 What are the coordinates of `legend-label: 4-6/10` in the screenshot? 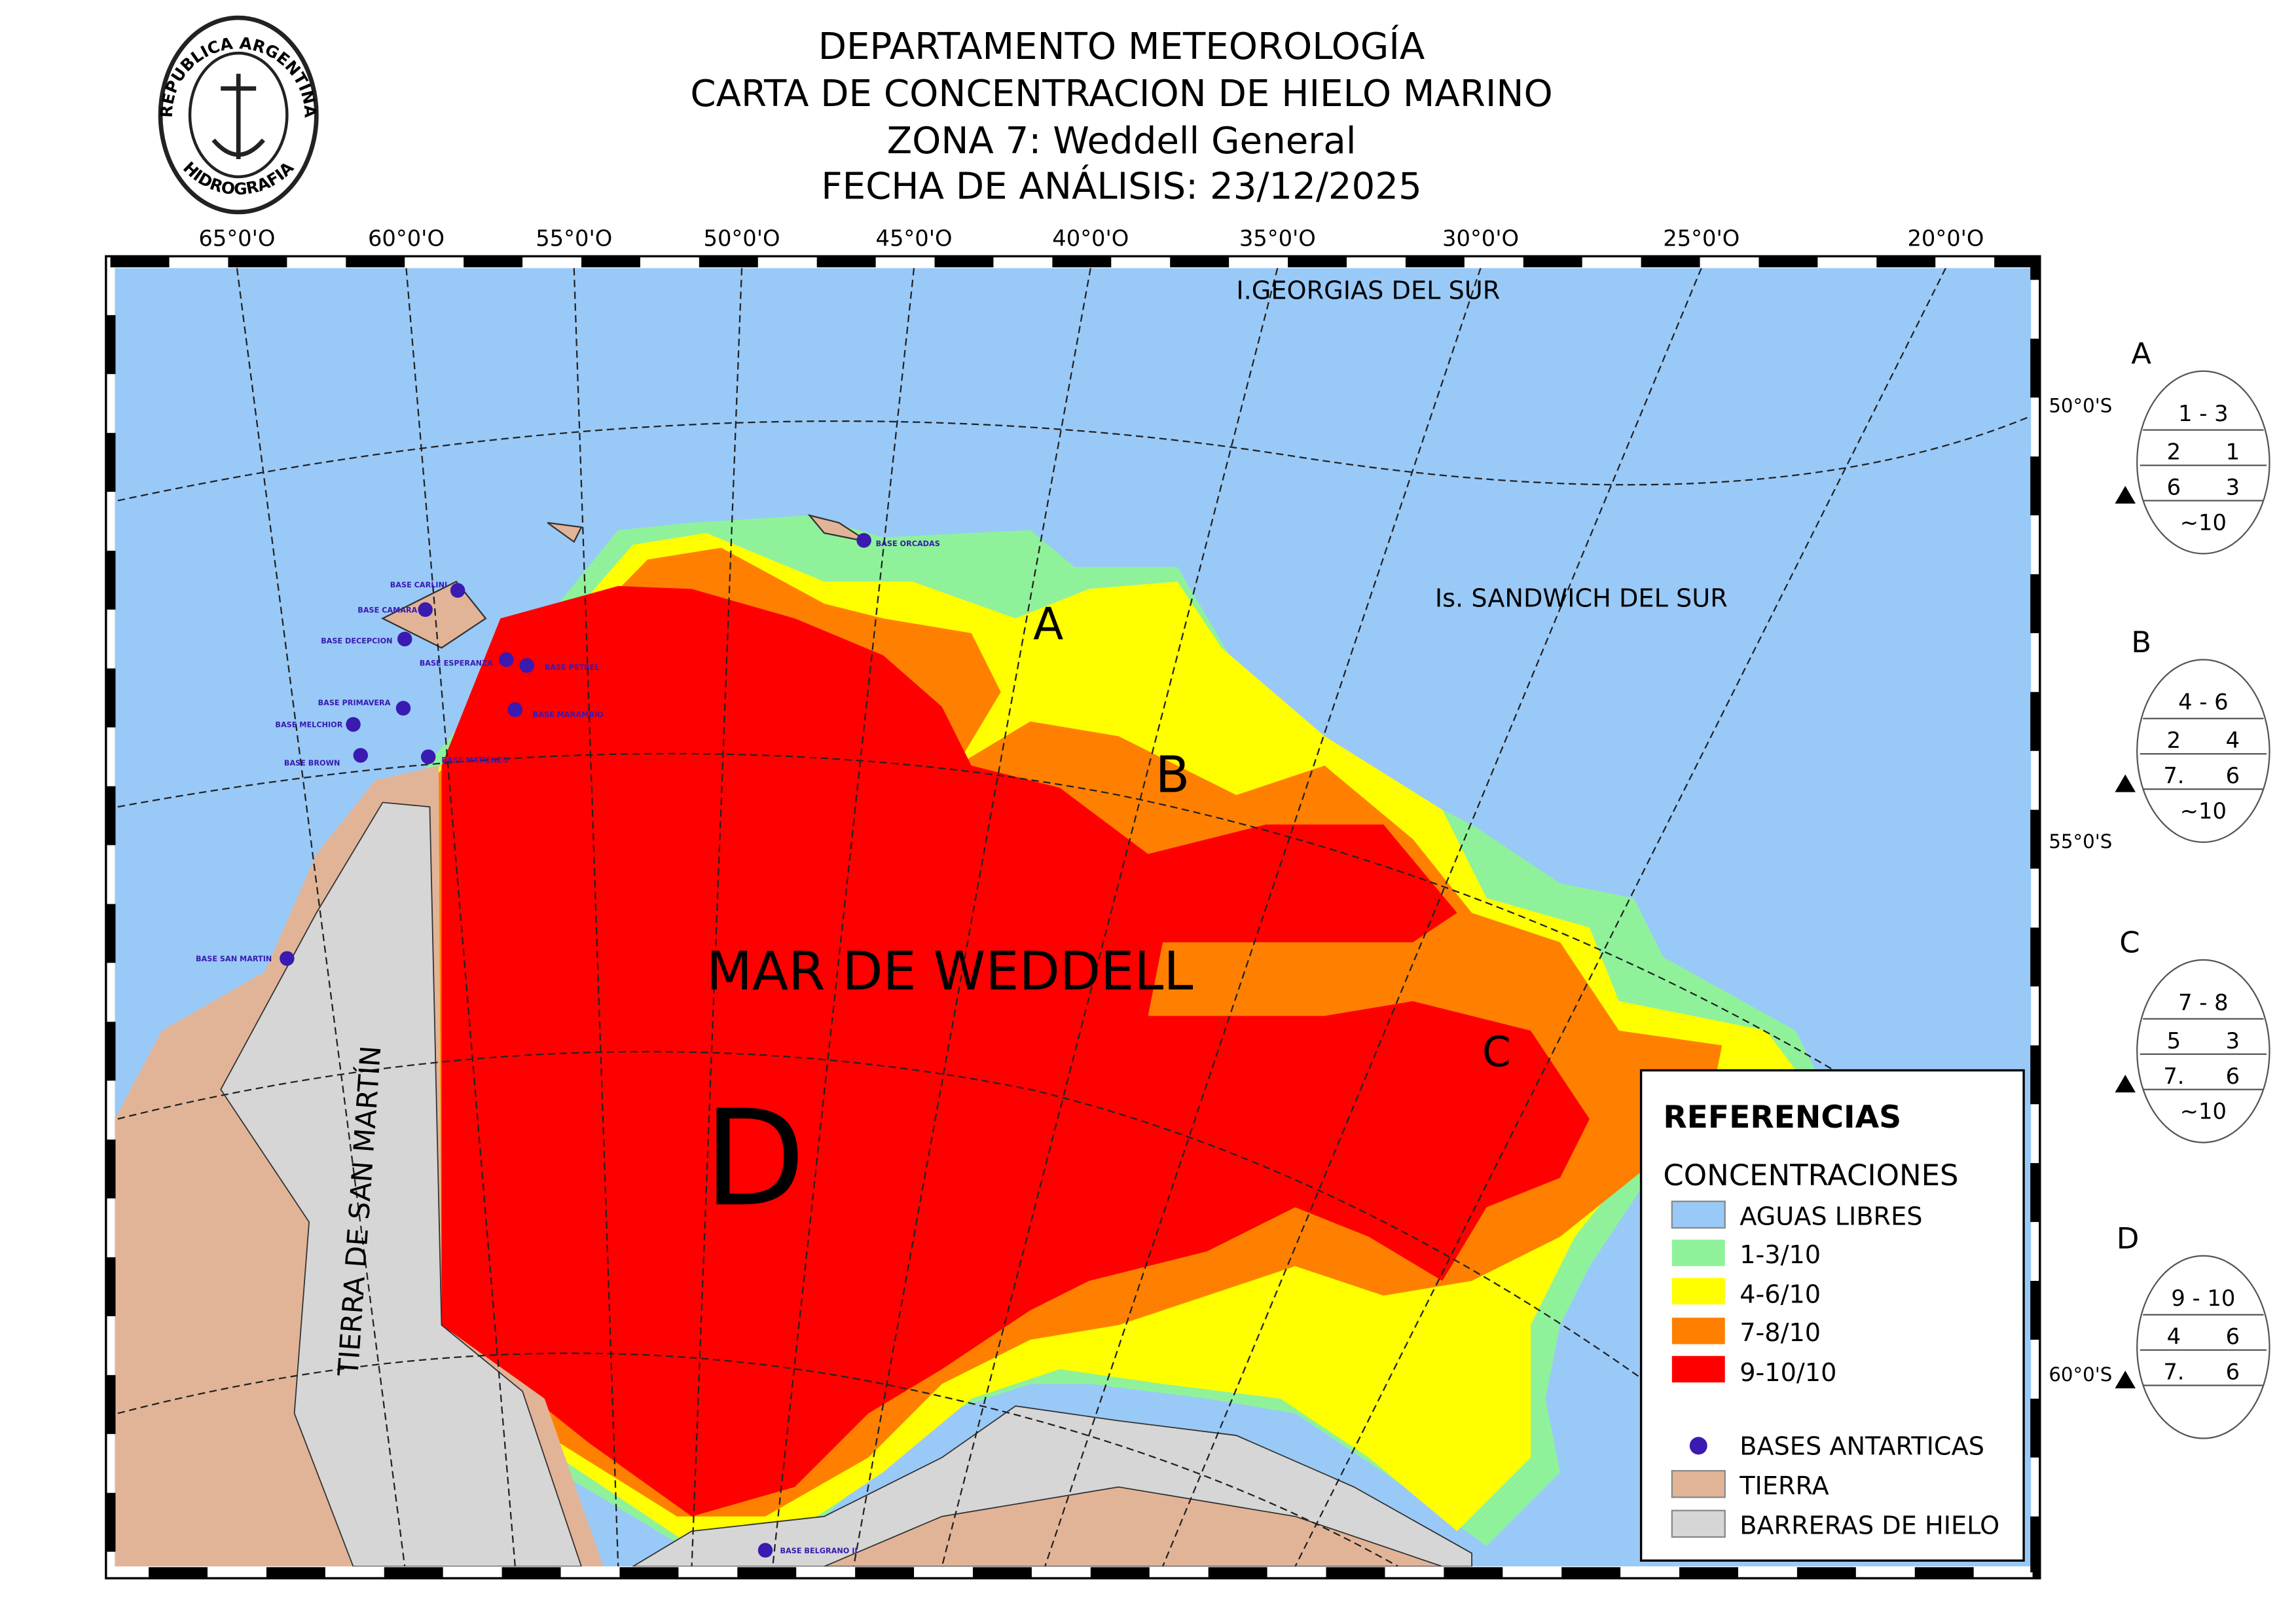 It's located at (1780, 1295).